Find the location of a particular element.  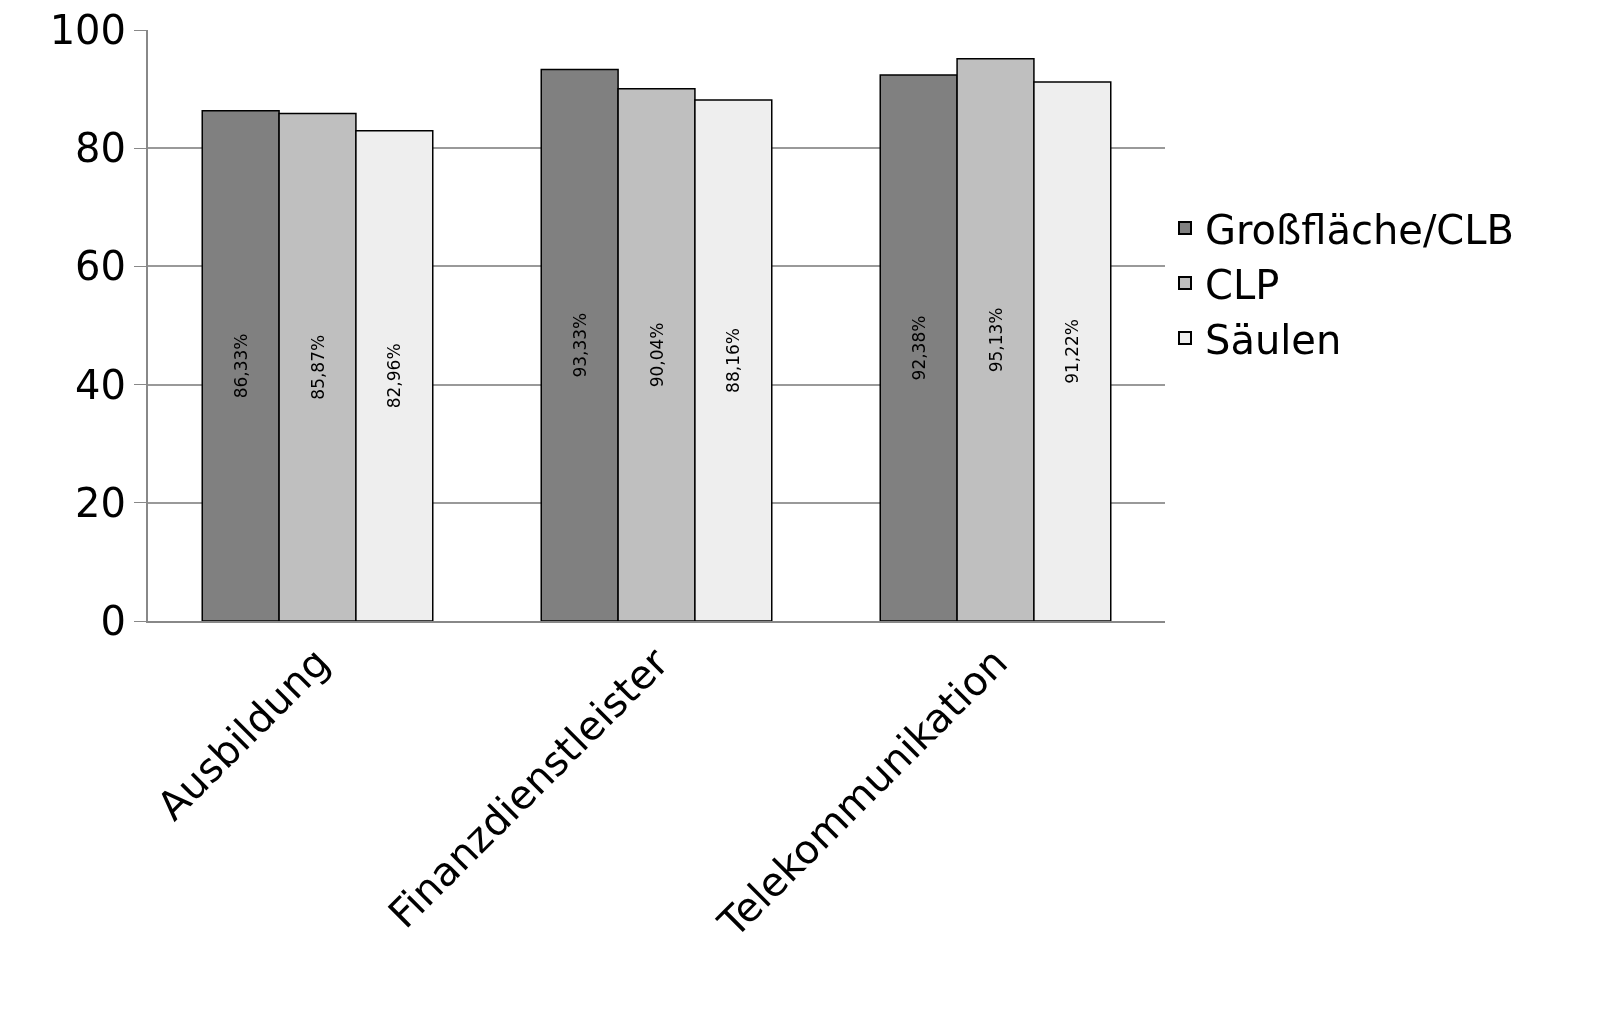

legend-label: CLP is located at coordinates (1242, 284).